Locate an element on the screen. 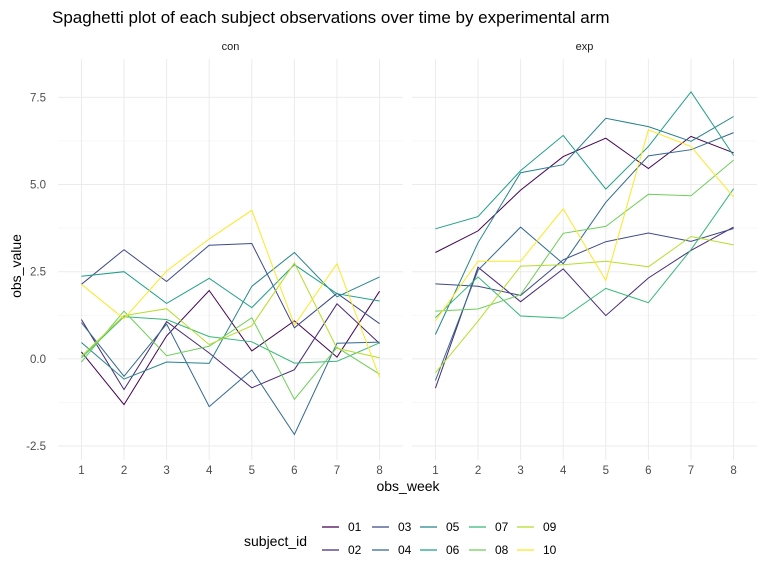 The height and width of the screenshot is (576, 768). panel-strip-label: con is located at coordinates (231, 47).